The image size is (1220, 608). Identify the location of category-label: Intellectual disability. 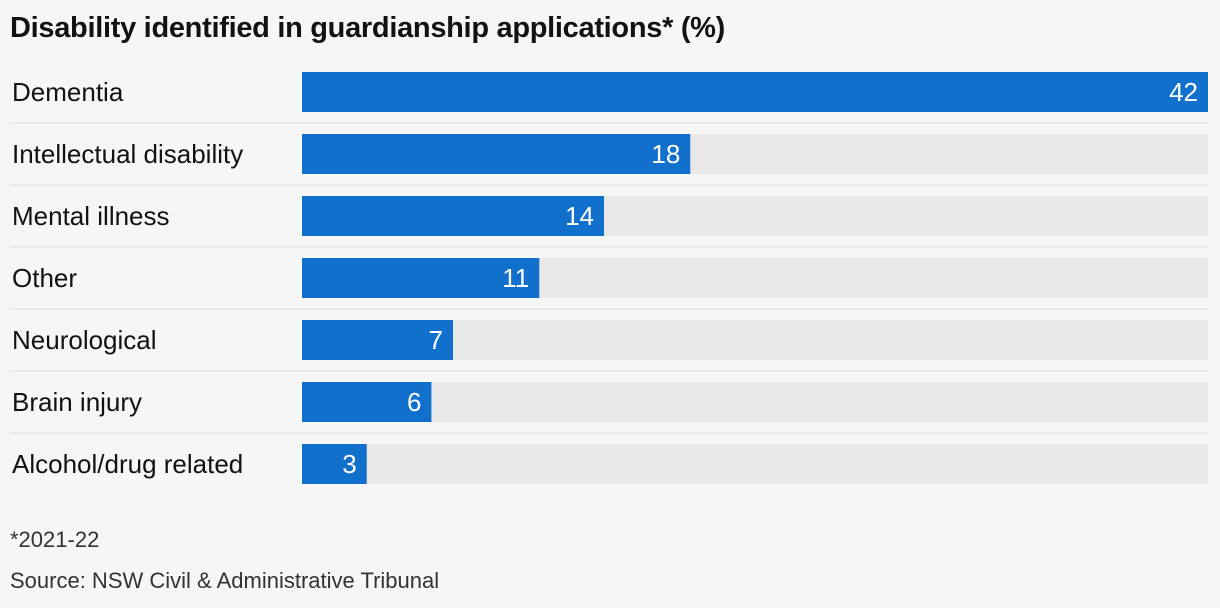
(127, 154).